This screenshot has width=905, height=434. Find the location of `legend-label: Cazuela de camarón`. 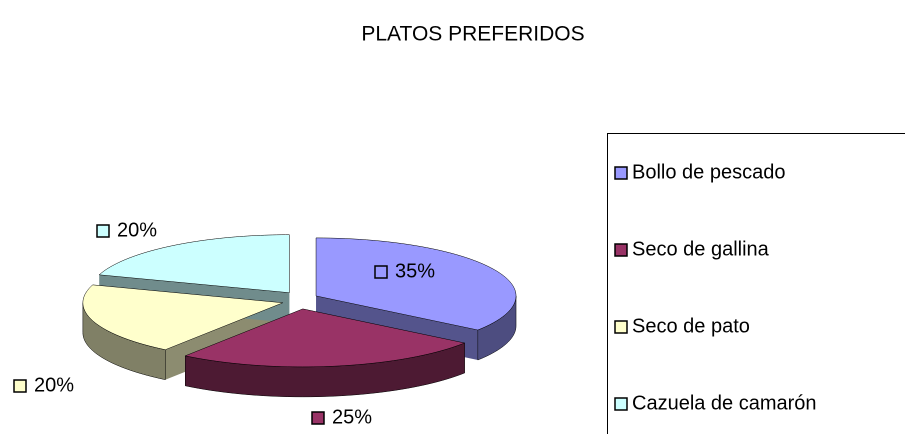

legend-label: Cazuela de camarón is located at coordinates (724, 403).